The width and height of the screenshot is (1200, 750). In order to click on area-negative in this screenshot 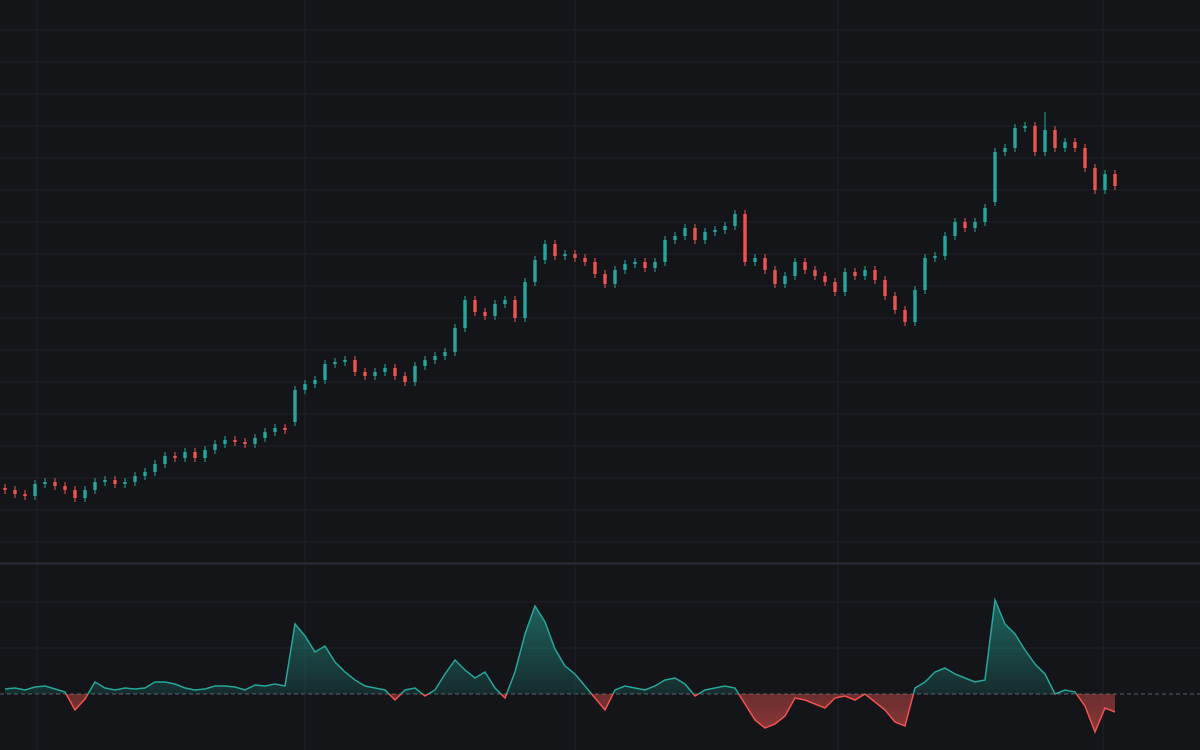, I will do `click(560, 713)`.